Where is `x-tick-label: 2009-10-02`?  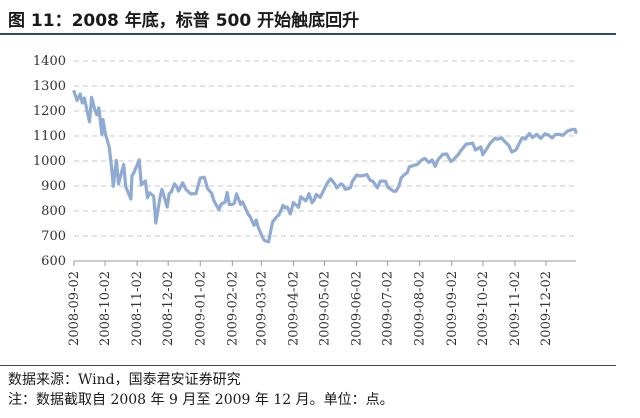 x-tick-label: 2009-10-02 is located at coordinates (483, 308).